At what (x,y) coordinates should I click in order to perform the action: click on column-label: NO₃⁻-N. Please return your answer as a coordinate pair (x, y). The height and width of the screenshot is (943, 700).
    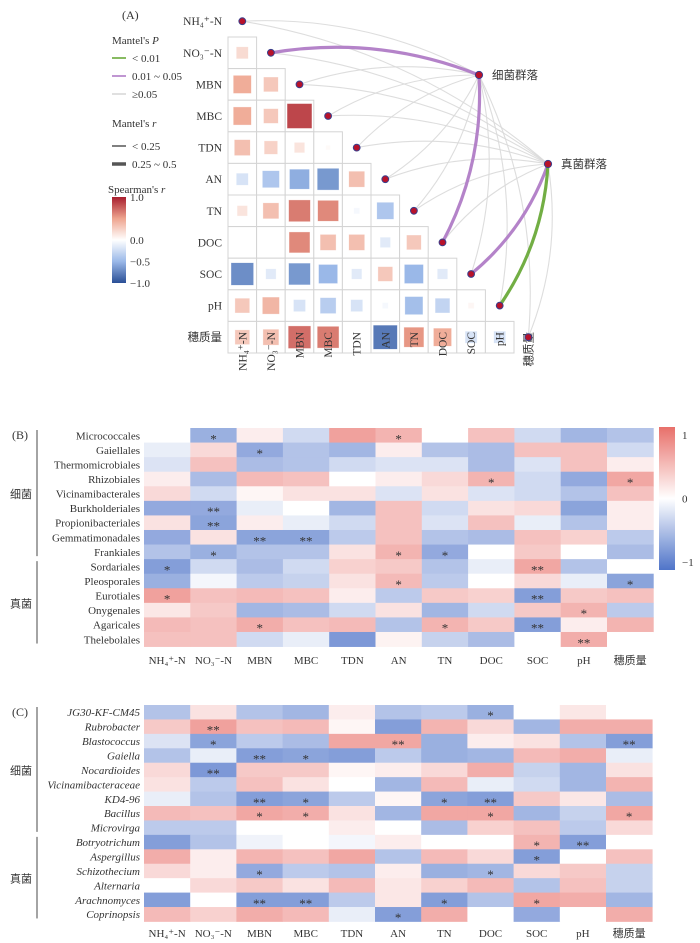
    Looking at the image, I should click on (213, 934).